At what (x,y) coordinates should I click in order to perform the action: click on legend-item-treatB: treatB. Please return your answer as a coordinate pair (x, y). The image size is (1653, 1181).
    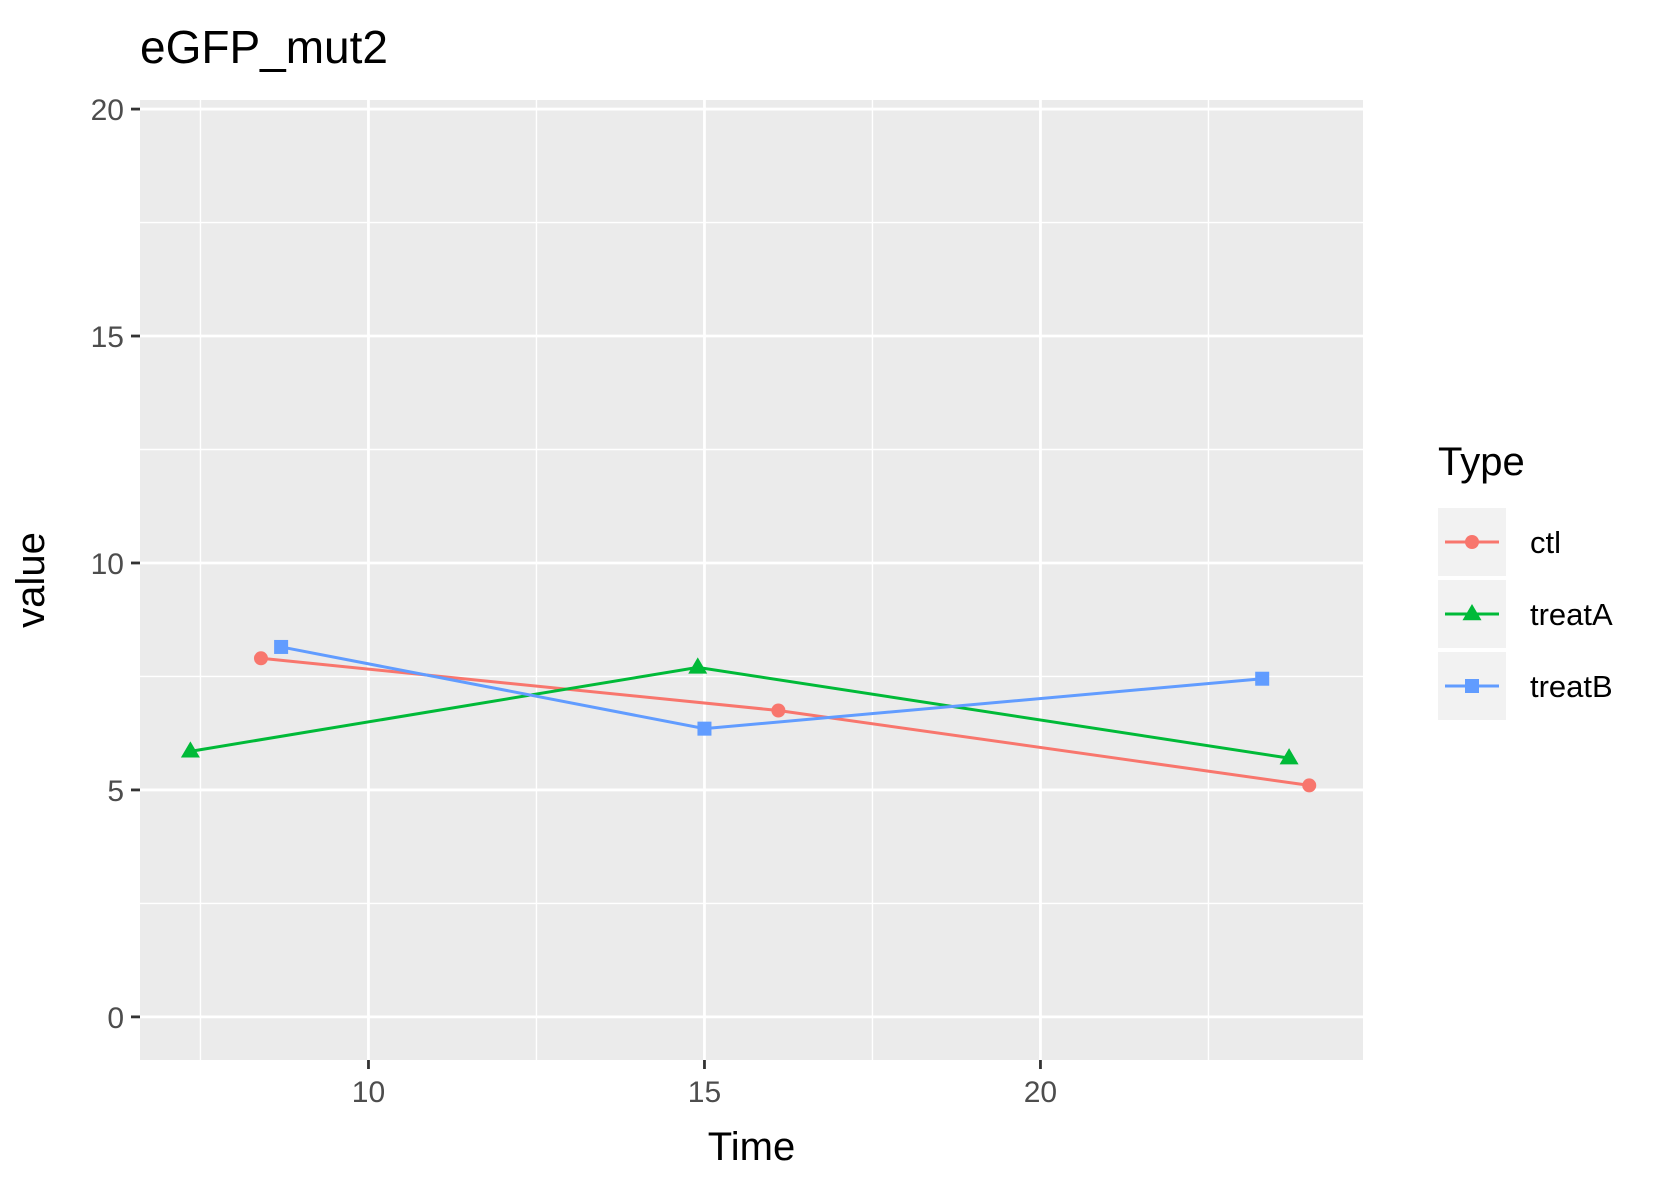
    Looking at the image, I should click on (1525, 686).